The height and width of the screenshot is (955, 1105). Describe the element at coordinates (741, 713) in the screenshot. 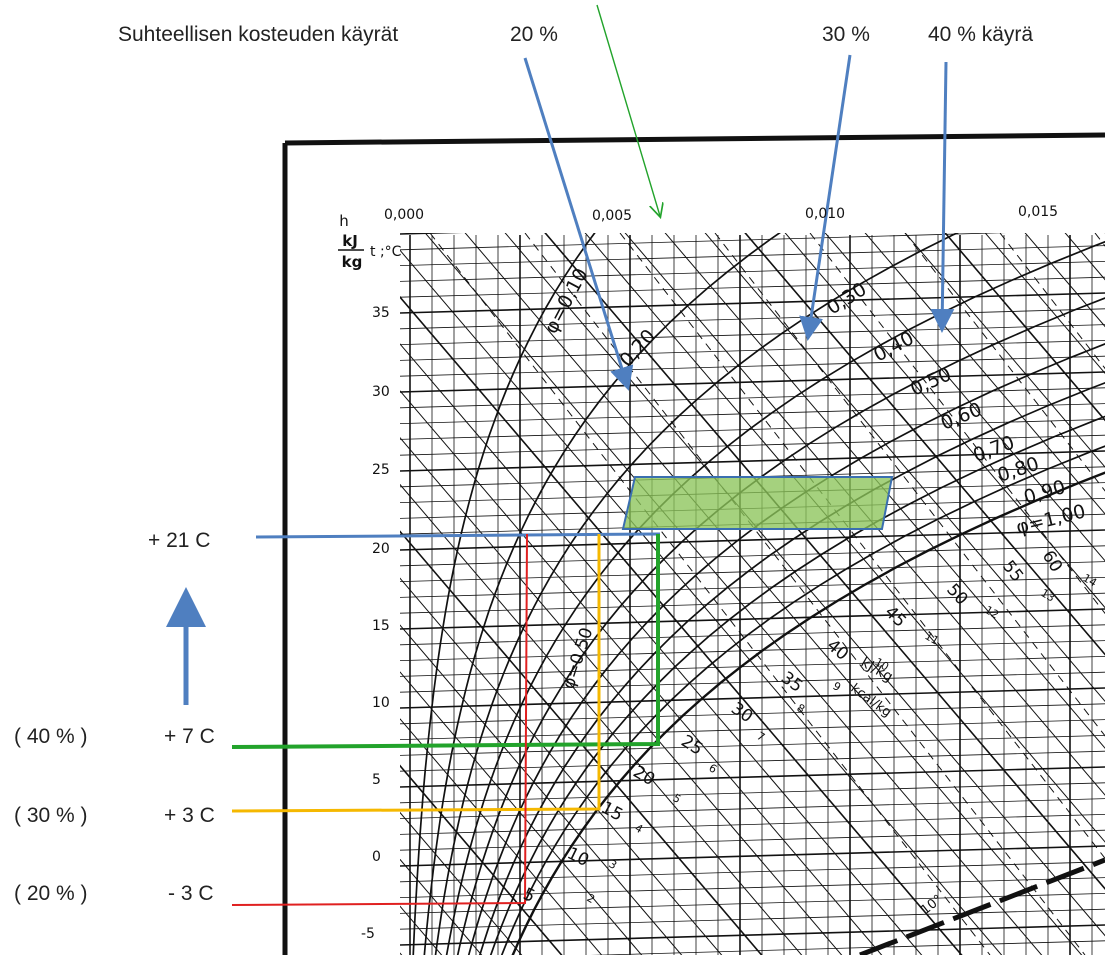

I see `enthalpy-label-30: 30` at that location.